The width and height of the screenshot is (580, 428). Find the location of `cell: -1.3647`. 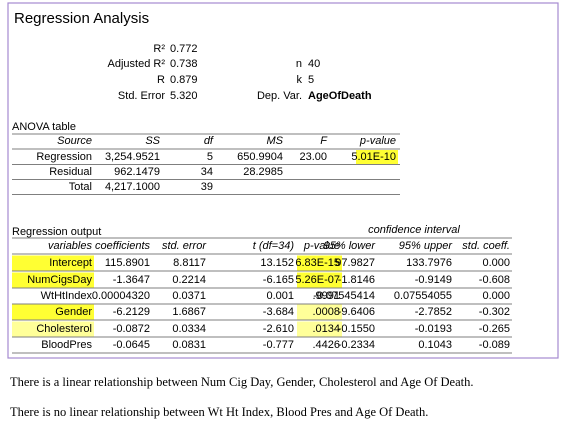

cell: -1.3647 is located at coordinates (131, 280).